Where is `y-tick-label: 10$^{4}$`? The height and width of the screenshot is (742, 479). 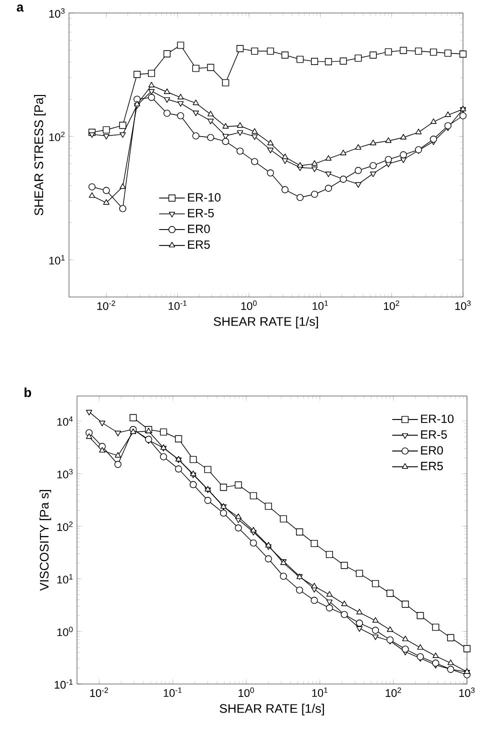 y-tick-label: 10$^{4}$ is located at coordinates (65, 421).